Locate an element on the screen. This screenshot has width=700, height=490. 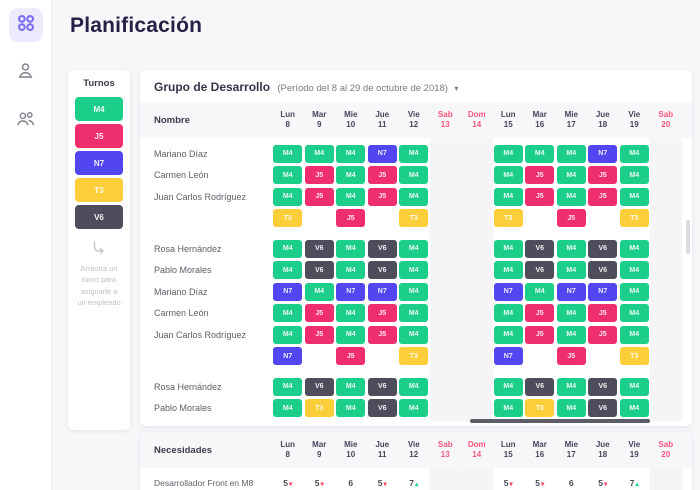
shift-badge-M4: M4 is located at coordinates (99, 109).